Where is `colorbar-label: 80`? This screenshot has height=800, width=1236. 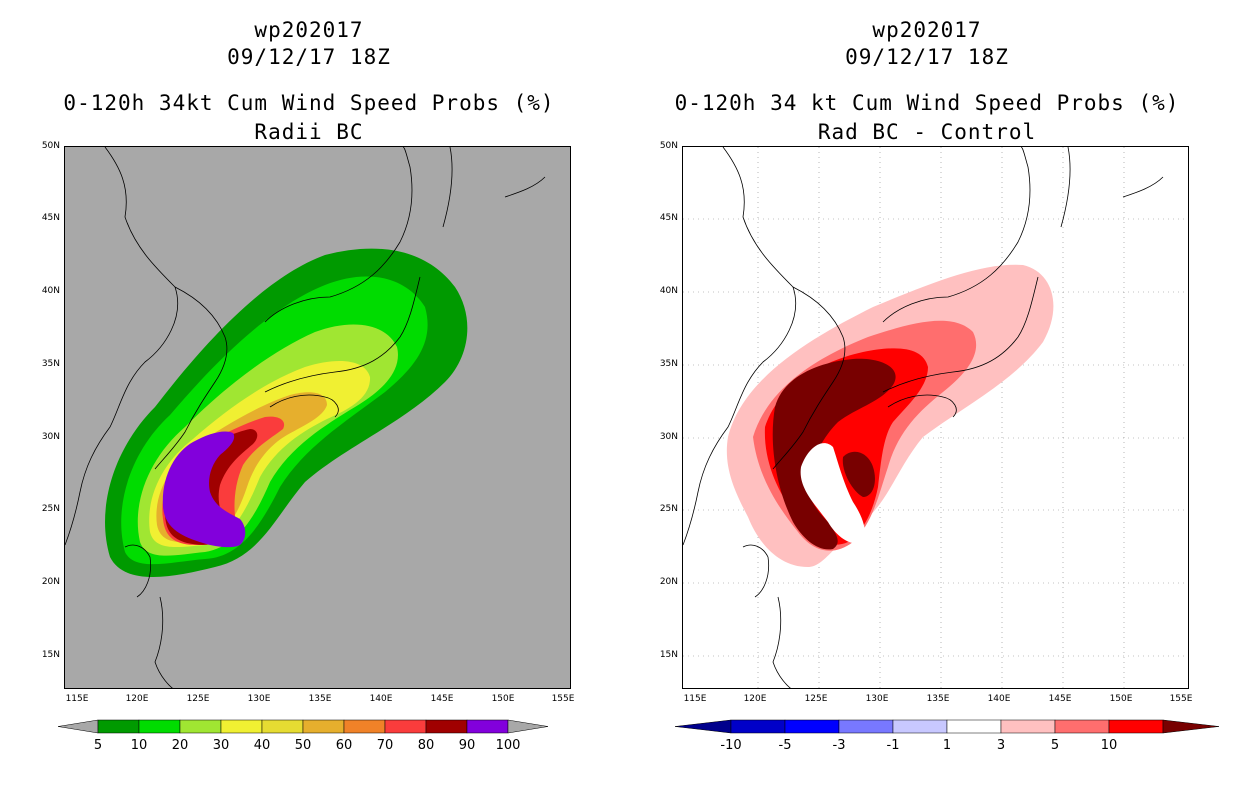
colorbar-label: 80 is located at coordinates (426, 745).